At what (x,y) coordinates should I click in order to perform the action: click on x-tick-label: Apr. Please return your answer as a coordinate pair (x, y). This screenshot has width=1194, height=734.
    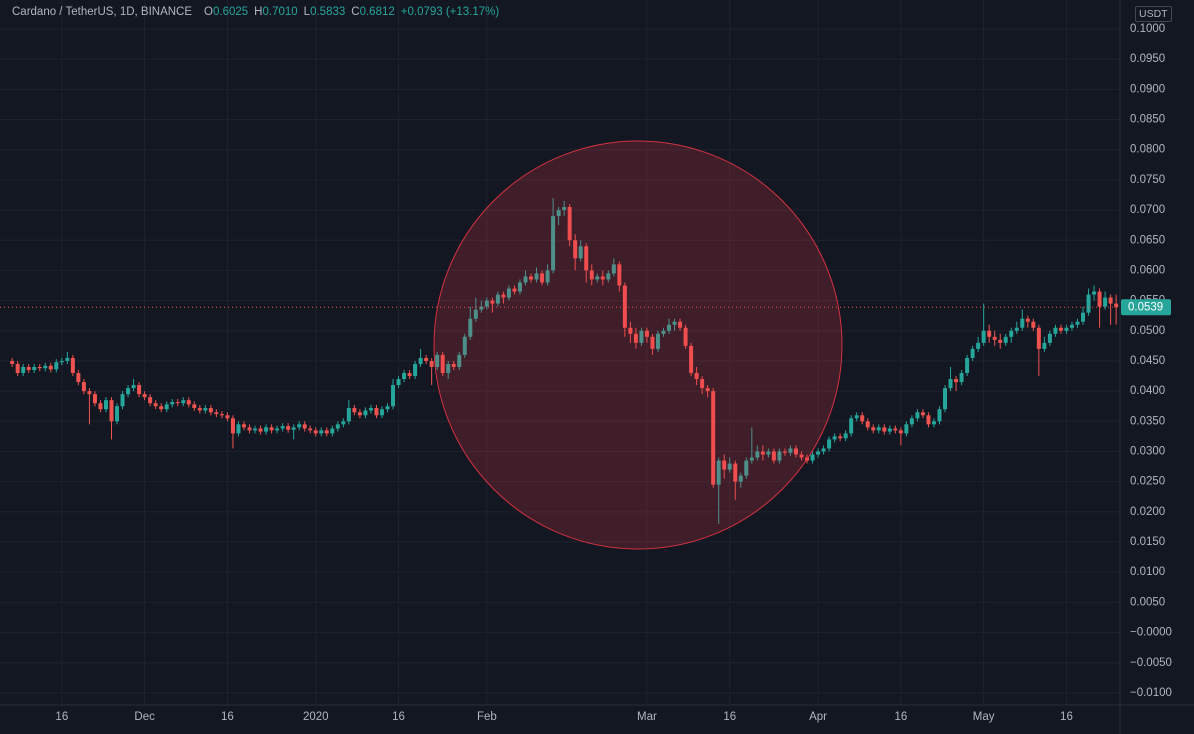
    Looking at the image, I should click on (818, 717).